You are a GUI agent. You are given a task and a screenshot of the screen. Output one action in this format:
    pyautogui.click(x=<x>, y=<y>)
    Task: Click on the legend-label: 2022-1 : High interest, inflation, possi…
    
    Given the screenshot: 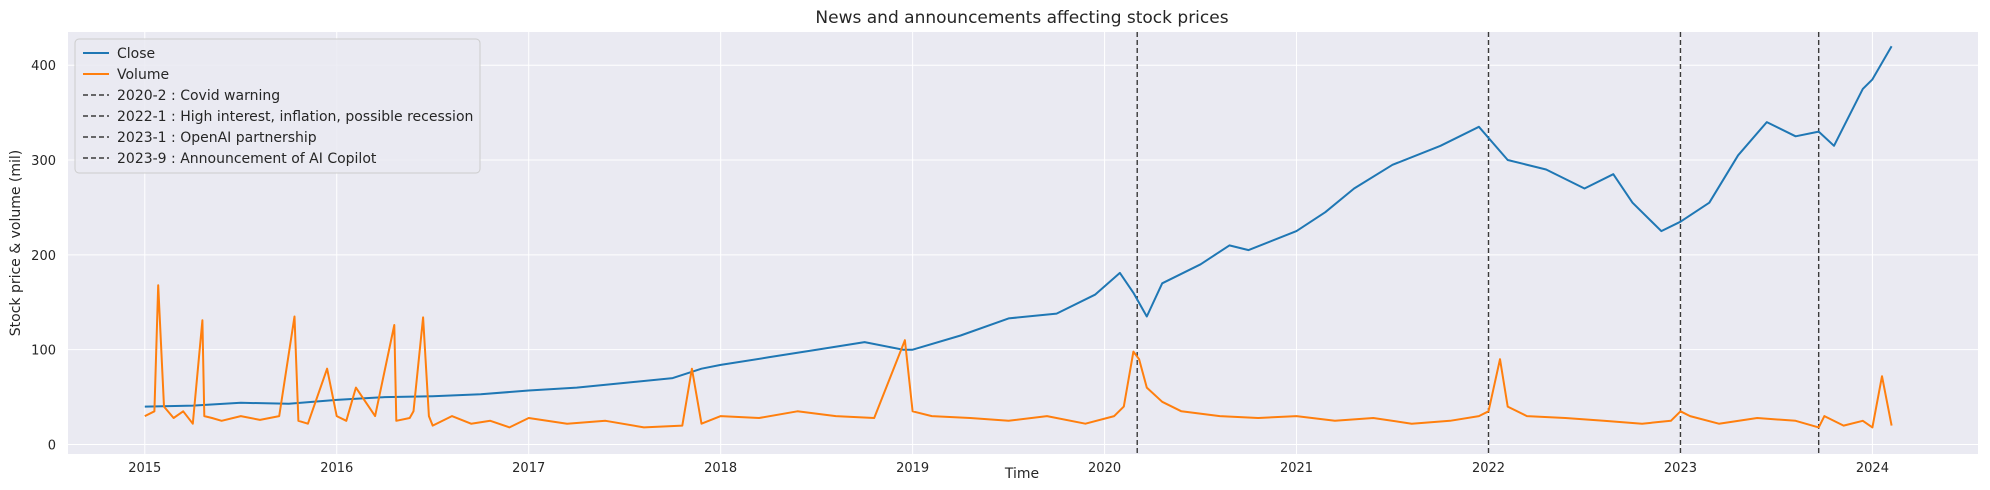 What is the action you would take?
    pyautogui.click(x=295, y=117)
    